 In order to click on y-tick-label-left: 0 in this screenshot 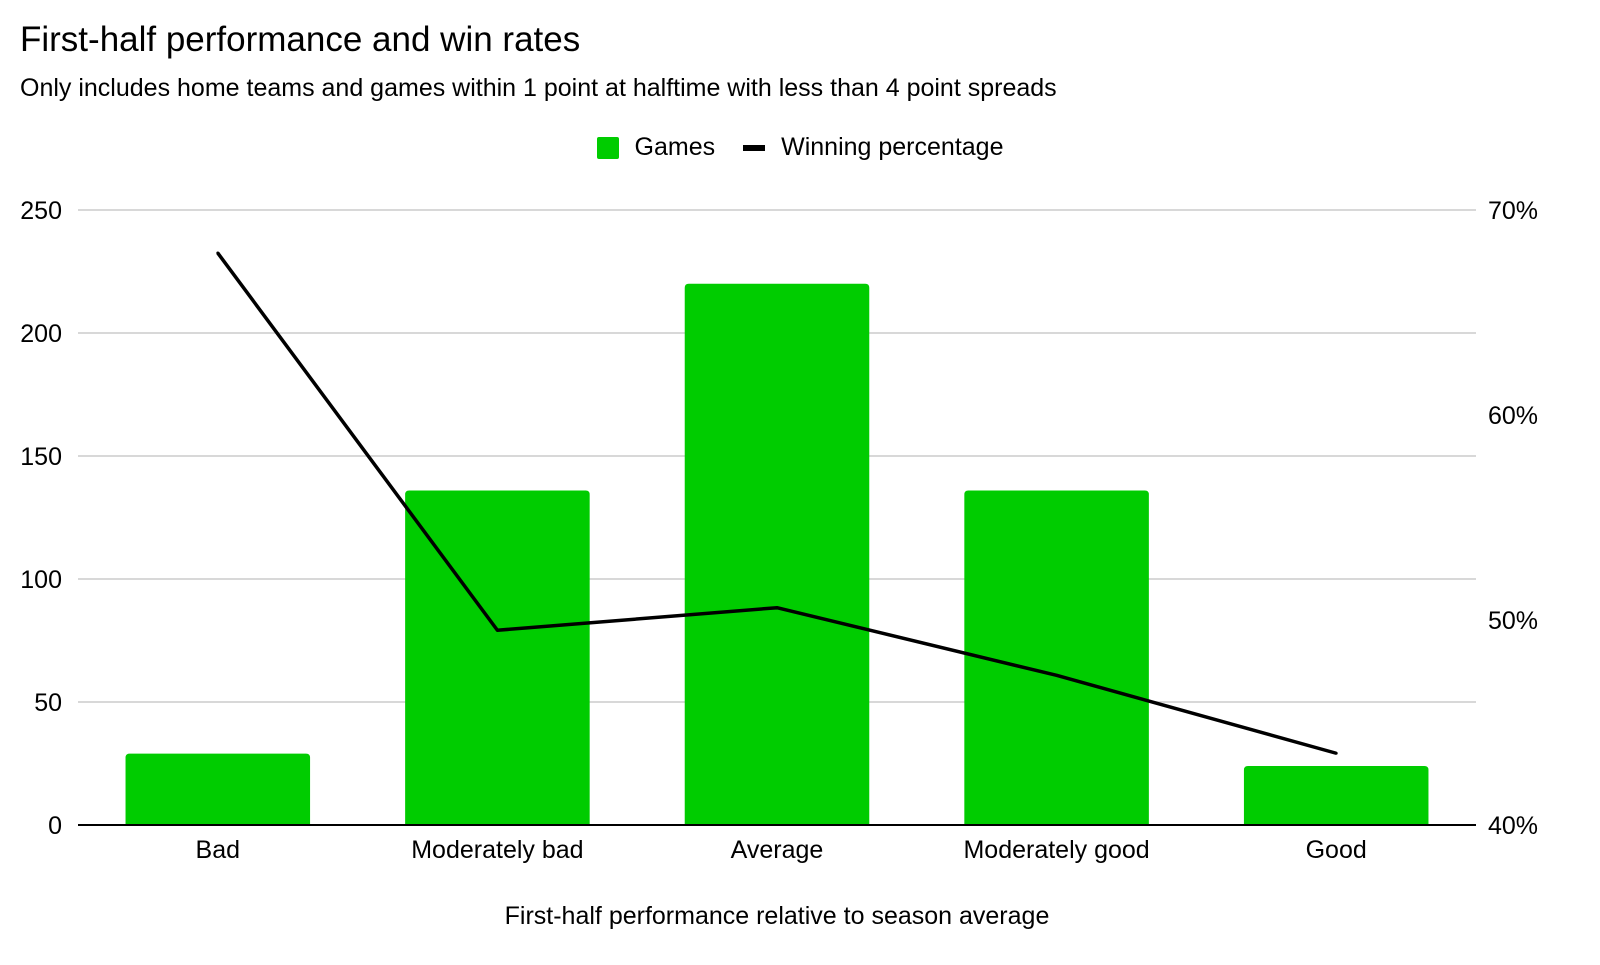, I will do `click(55, 826)`.